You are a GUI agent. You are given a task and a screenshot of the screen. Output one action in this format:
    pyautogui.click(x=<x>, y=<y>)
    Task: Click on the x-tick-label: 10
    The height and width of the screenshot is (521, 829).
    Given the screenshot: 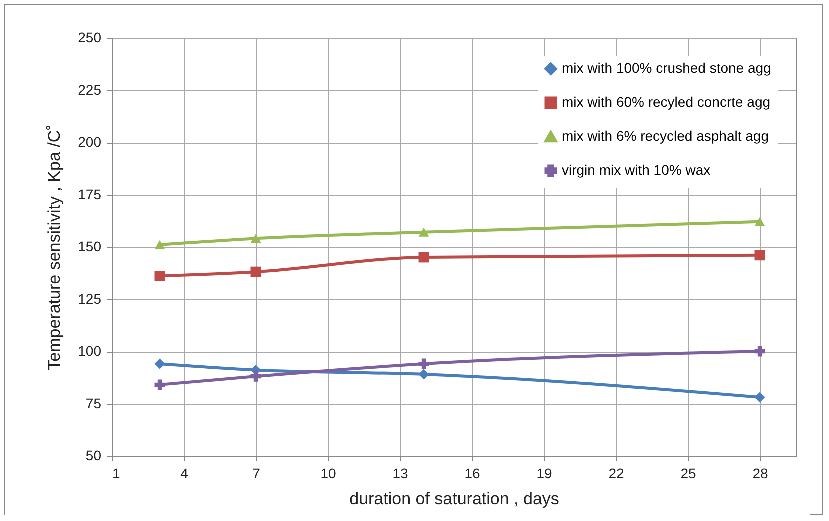 What is the action you would take?
    pyautogui.click(x=328, y=474)
    